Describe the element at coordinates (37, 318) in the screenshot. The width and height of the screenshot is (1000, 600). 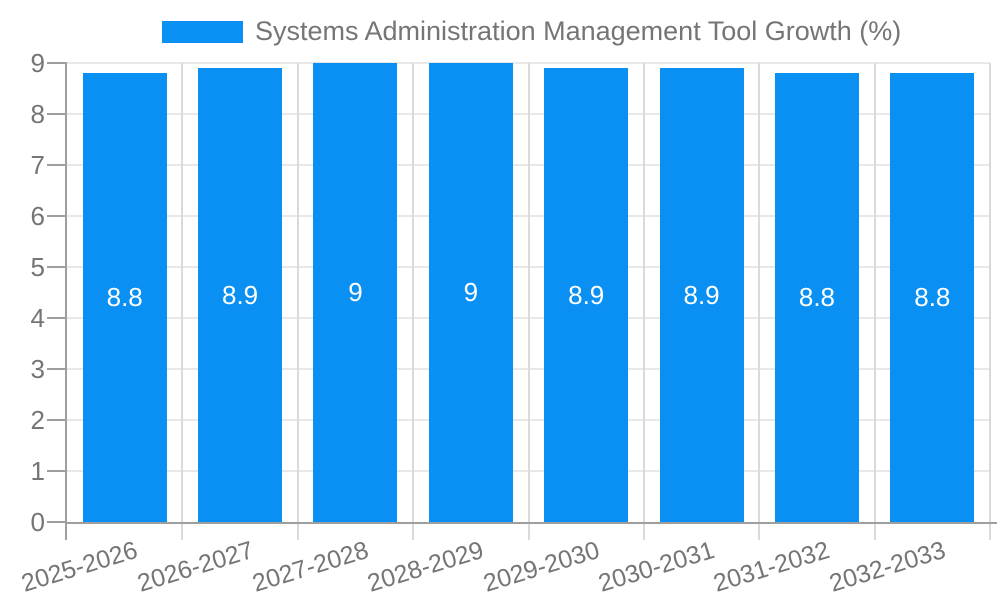
I see `y-axis-tick-label: 4` at that location.